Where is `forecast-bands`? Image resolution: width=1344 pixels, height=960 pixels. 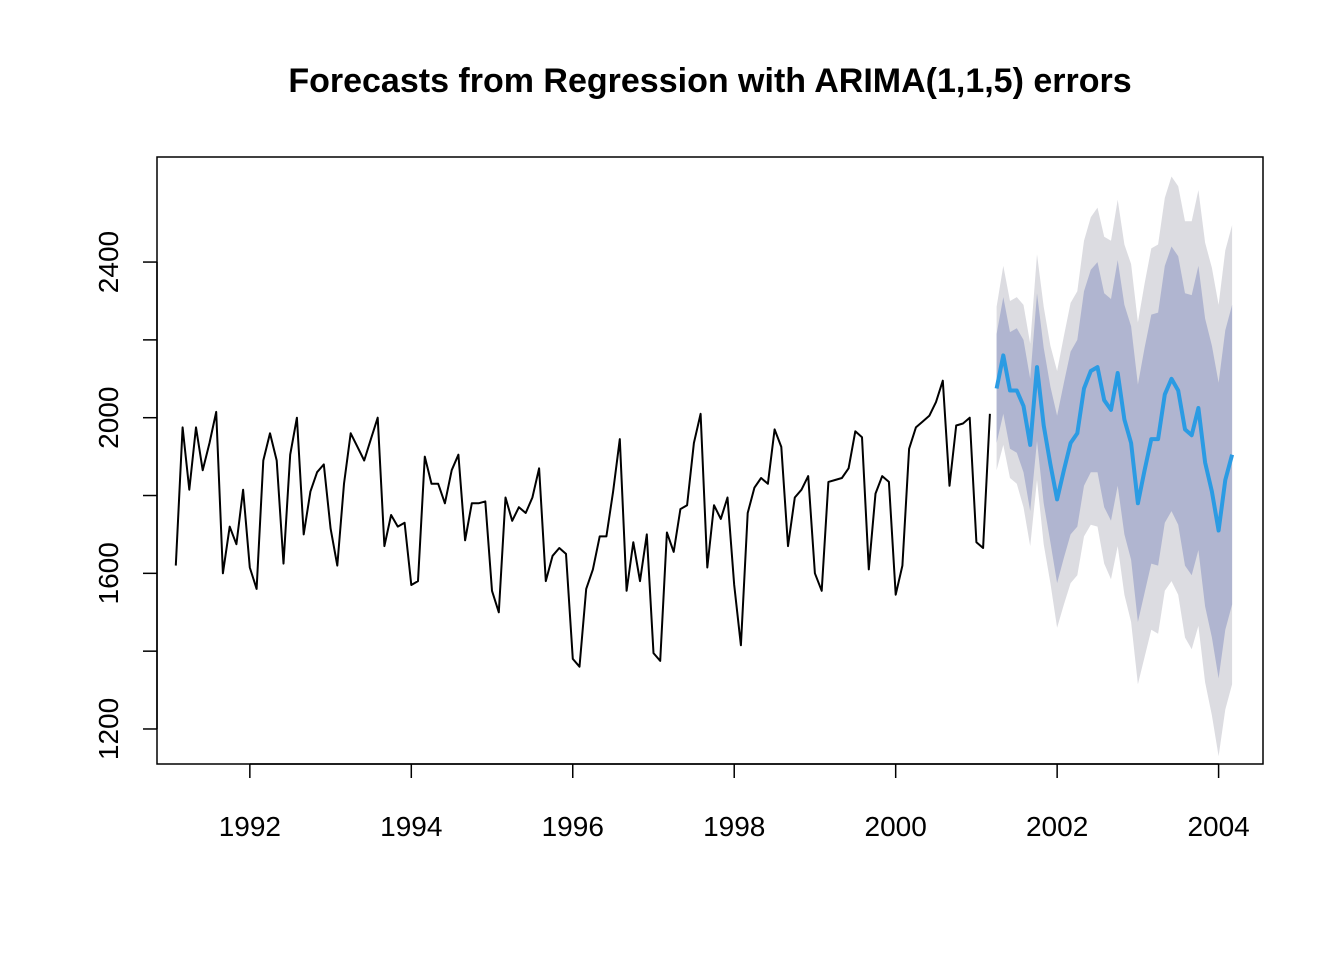
forecast-bands is located at coordinates (1114, 466).